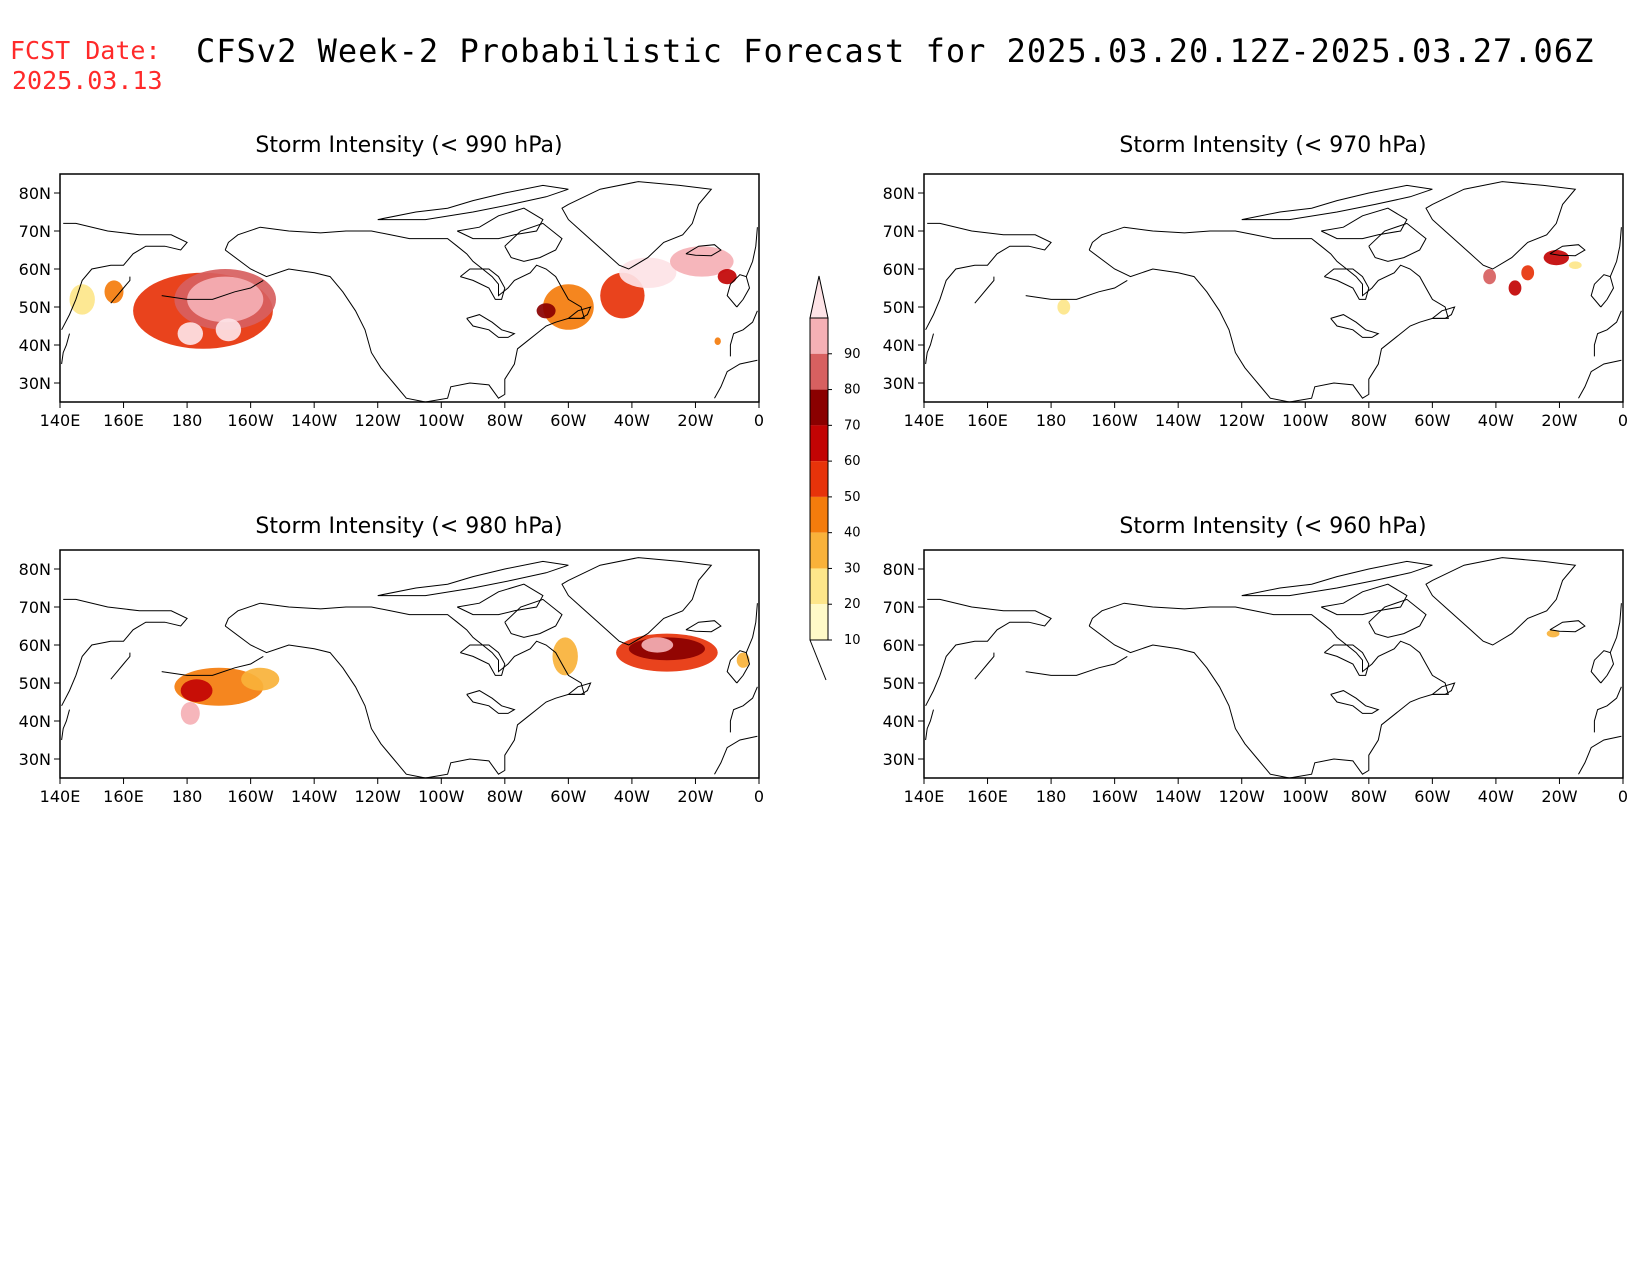 The width and height of the screenshot is (1650, 1275). Describe the element at coordinates (35, 721) in the screenshot. I see `lat-tick-label: 40N` at that location.